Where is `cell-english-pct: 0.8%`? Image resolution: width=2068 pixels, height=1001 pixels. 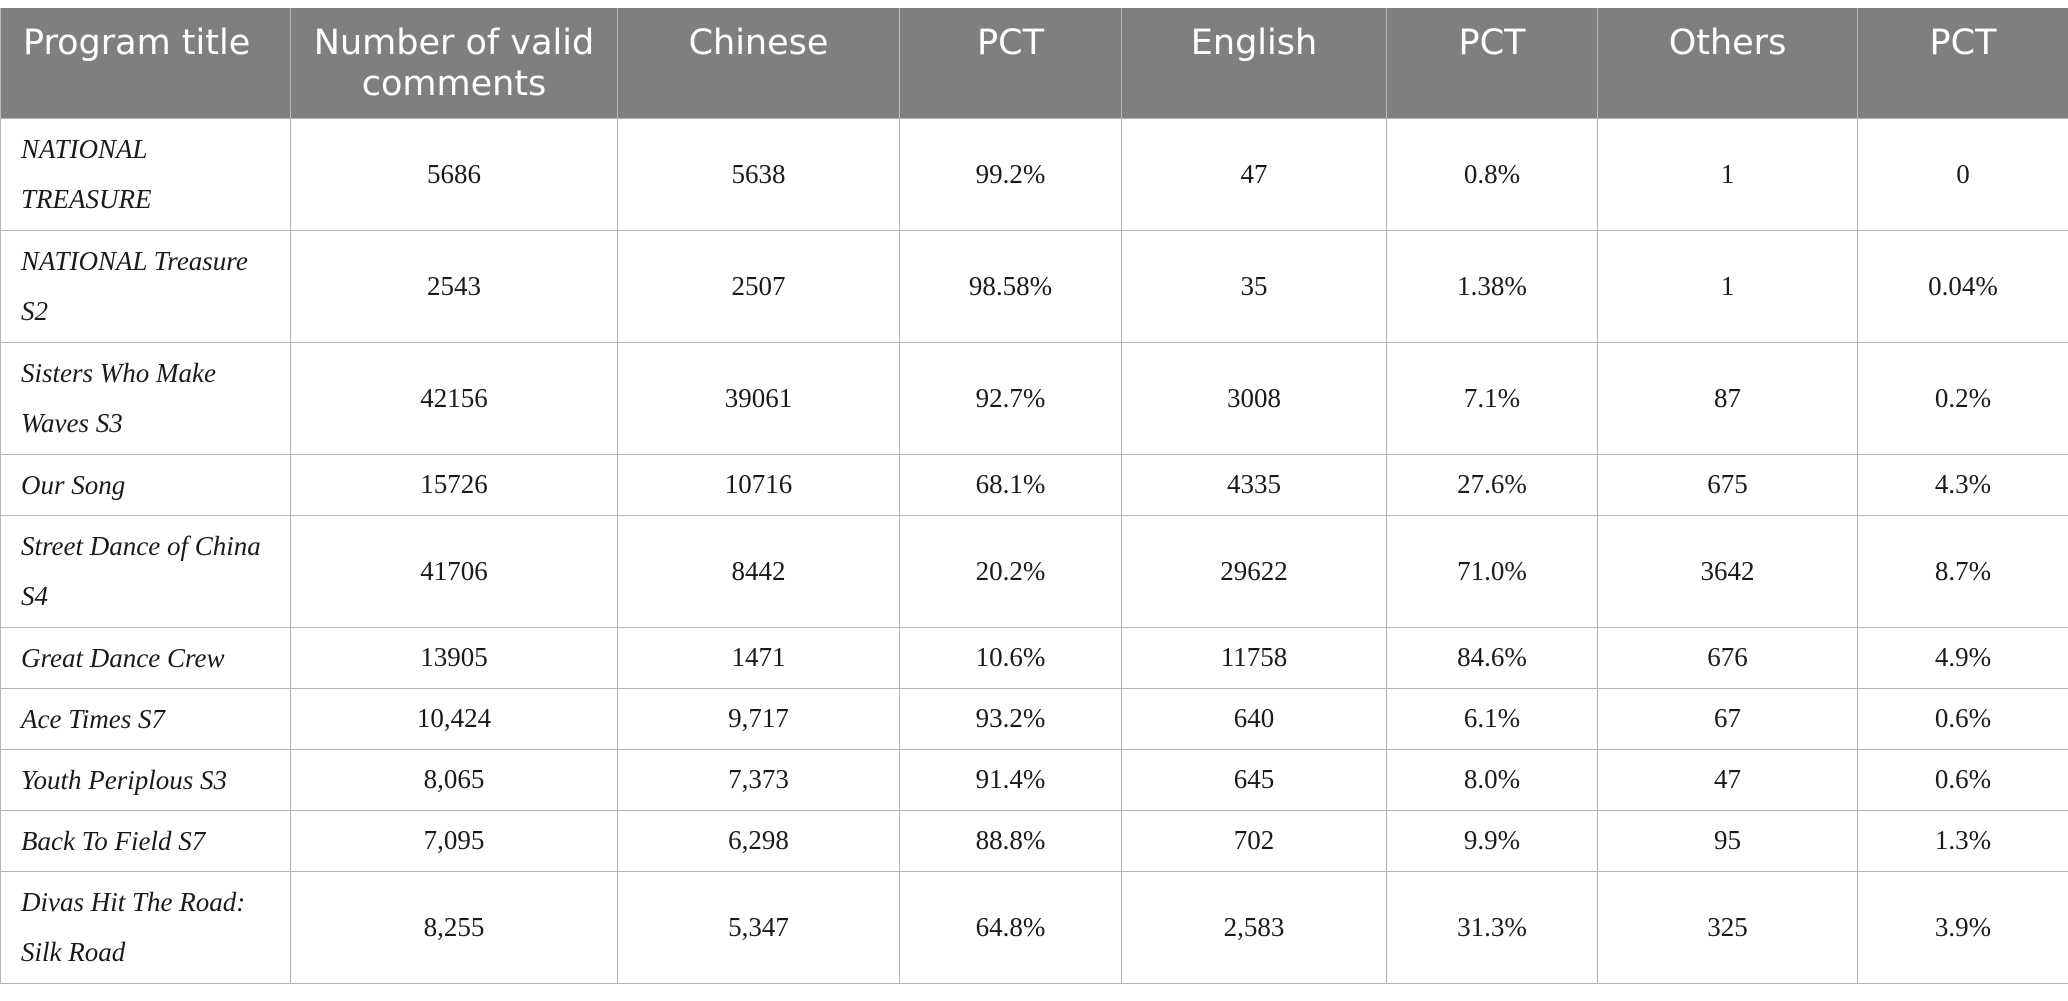
cell-english-pct: 0.8% is located at coordinates (1492, 174).